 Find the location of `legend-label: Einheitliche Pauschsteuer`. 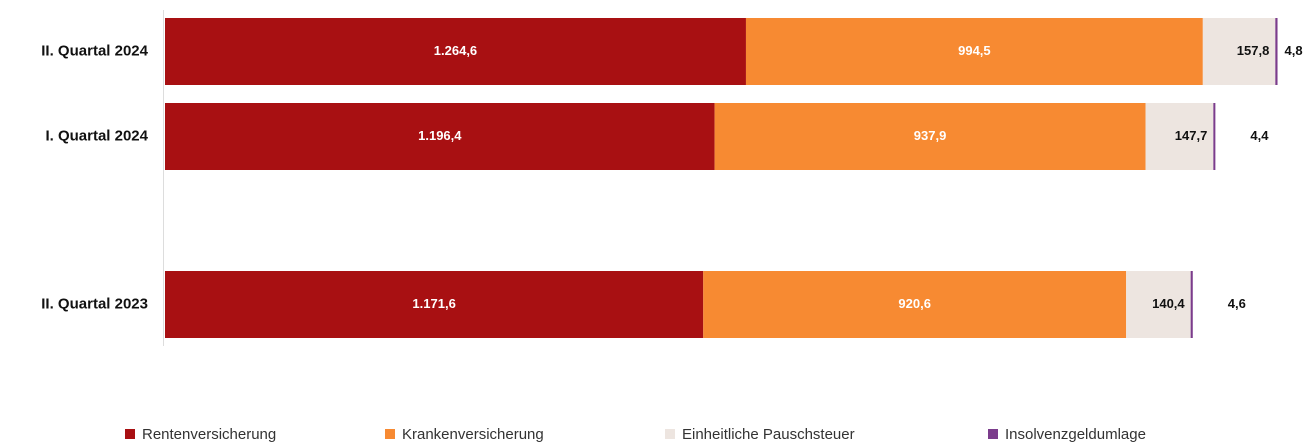

legend-label: Einheitliche Pauschsteuer is located at coordinates (768, 434).